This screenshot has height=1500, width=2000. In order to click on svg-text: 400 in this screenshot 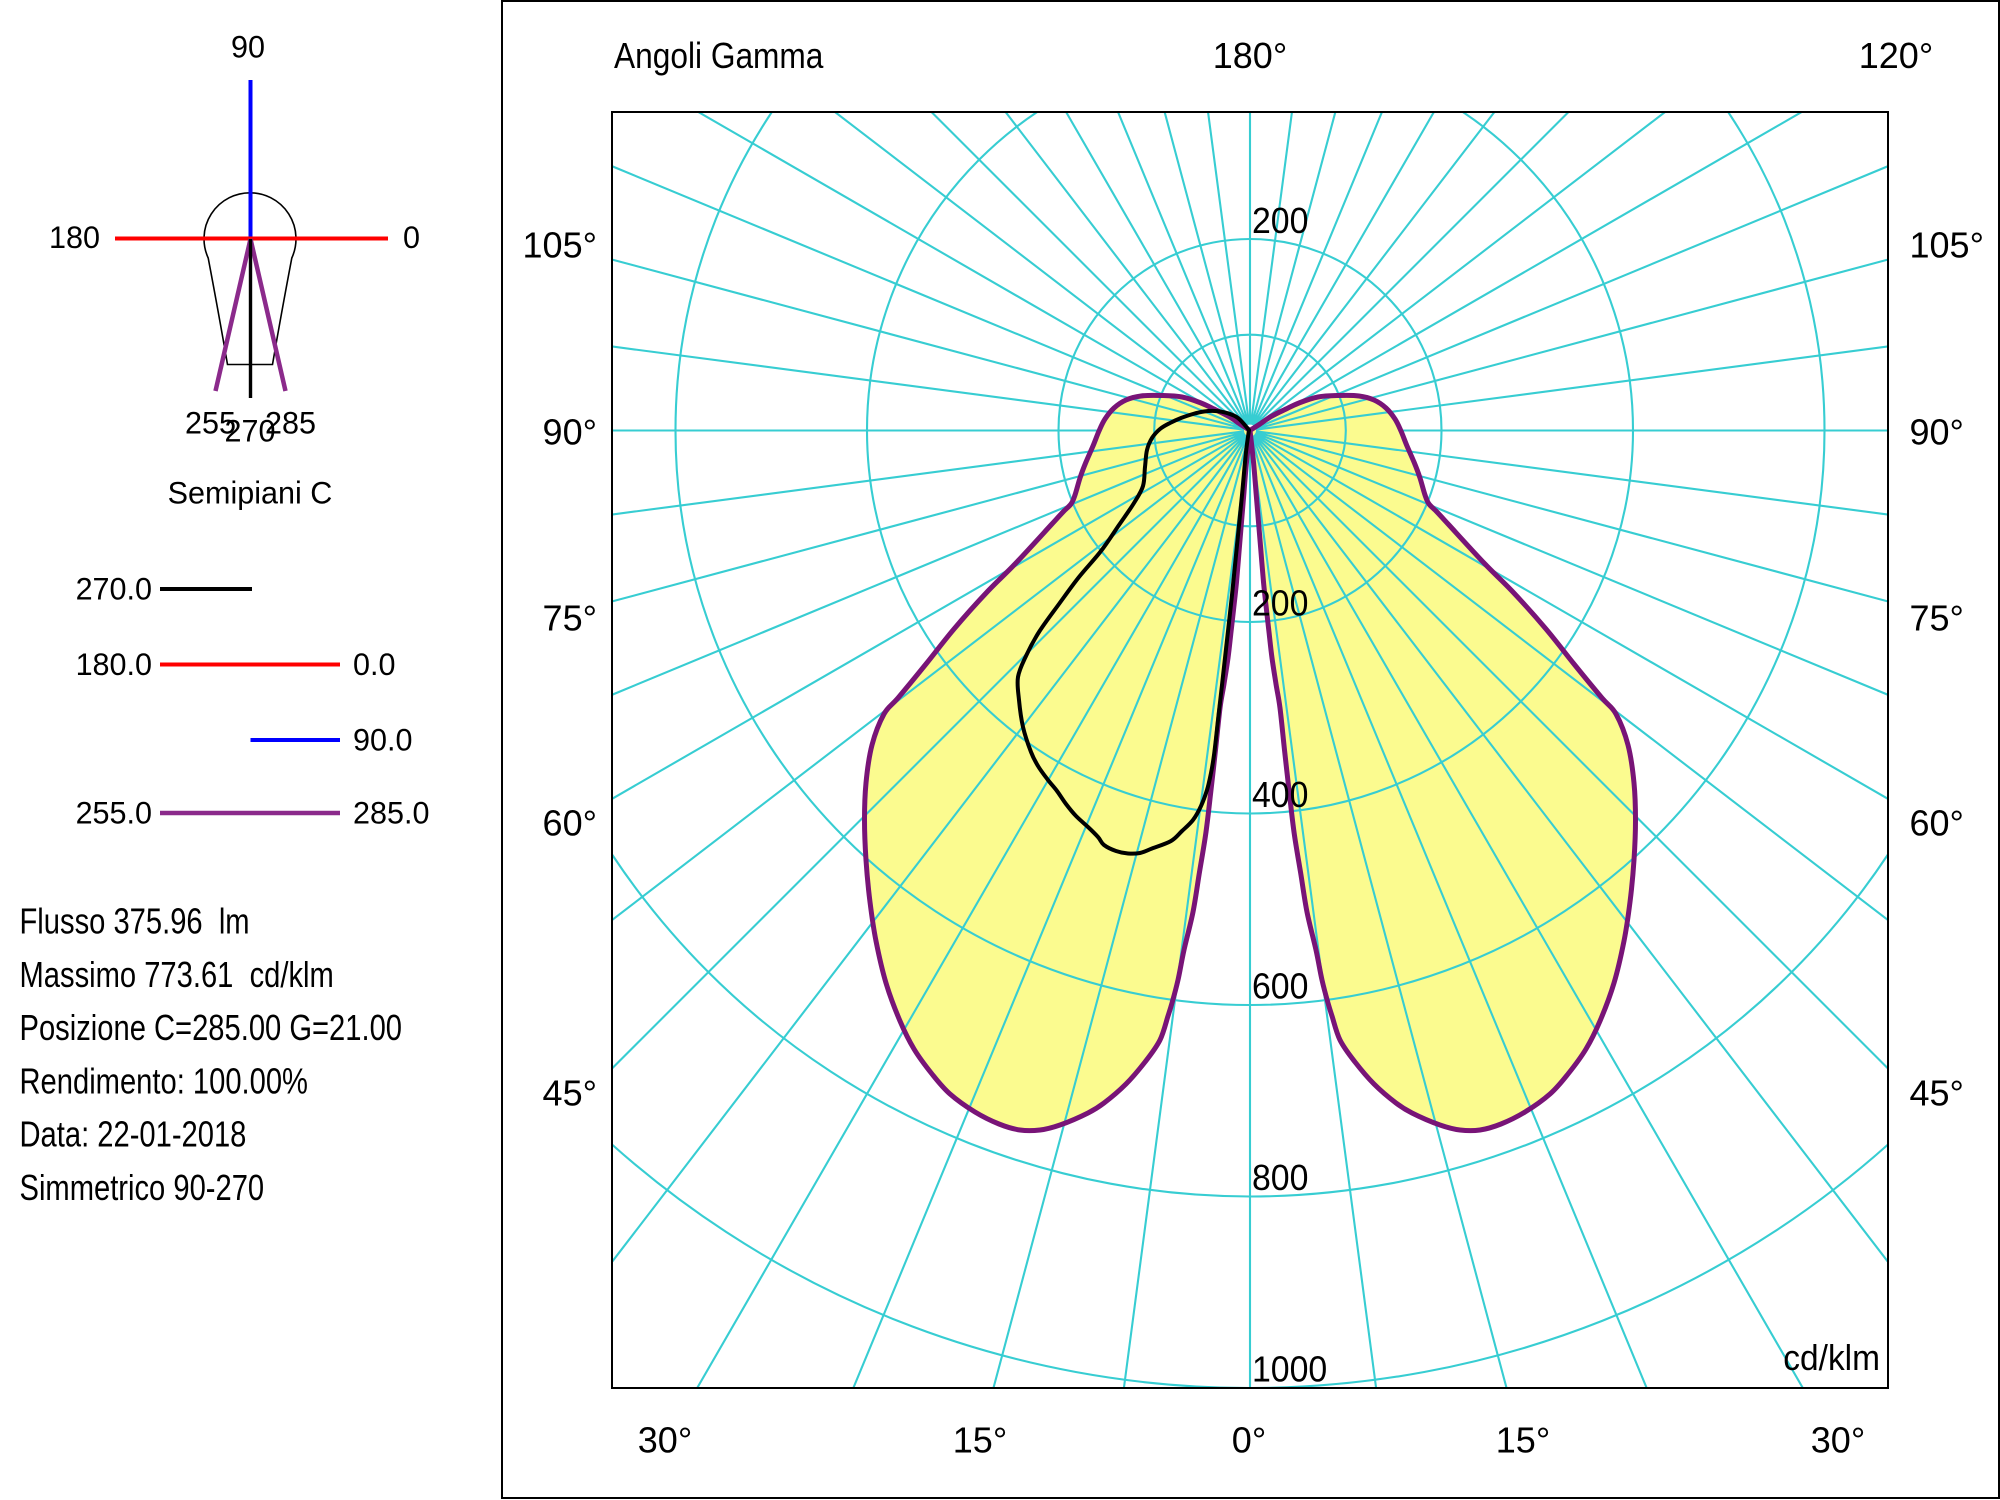, I will do `click(1280, 795)`.